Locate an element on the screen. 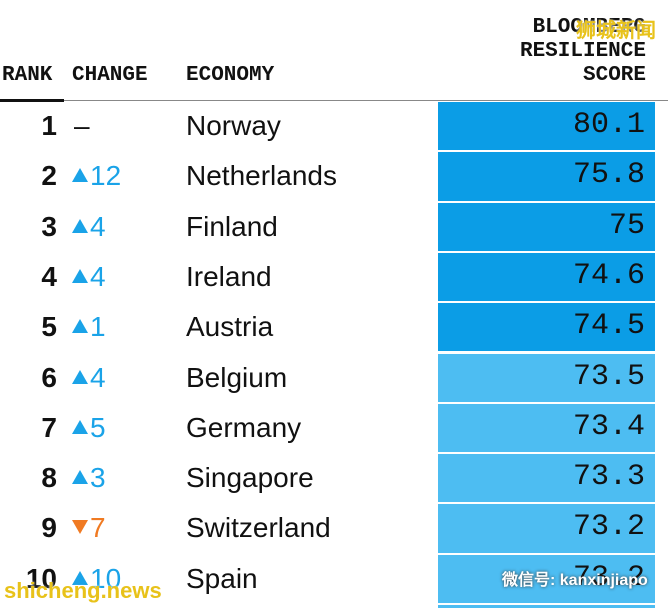 Image resolution: width=668 pixels, height=608 pixels. economy: Singapore is located at coordinates (250, 478).